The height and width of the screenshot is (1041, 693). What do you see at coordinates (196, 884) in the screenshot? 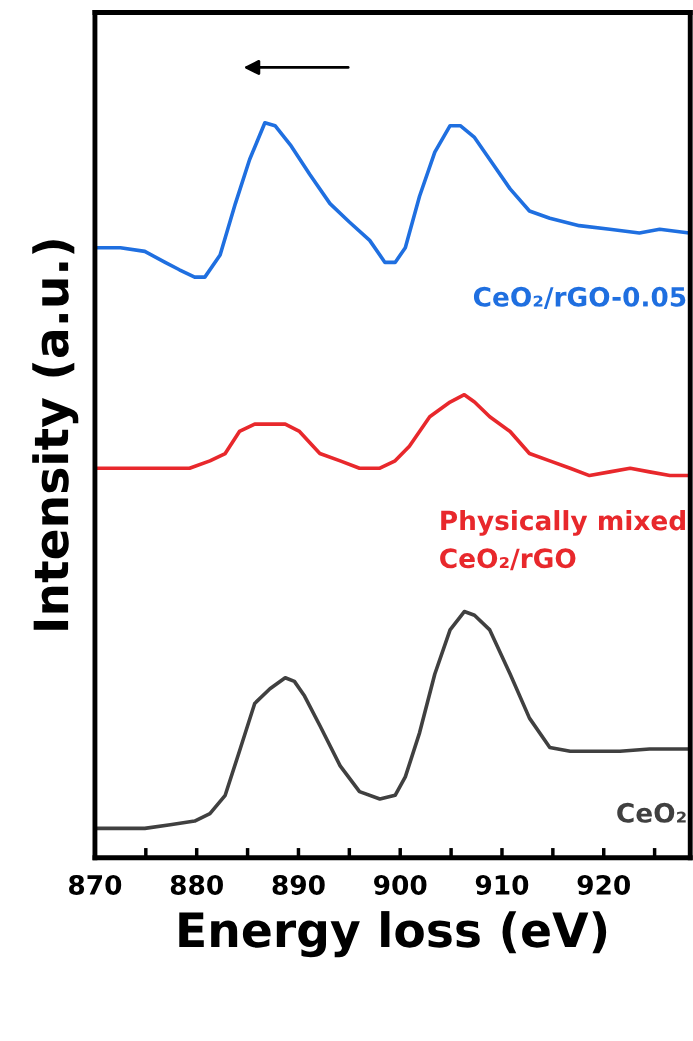
I see `x-tick-label: 880` at bounding box center [196, 884].